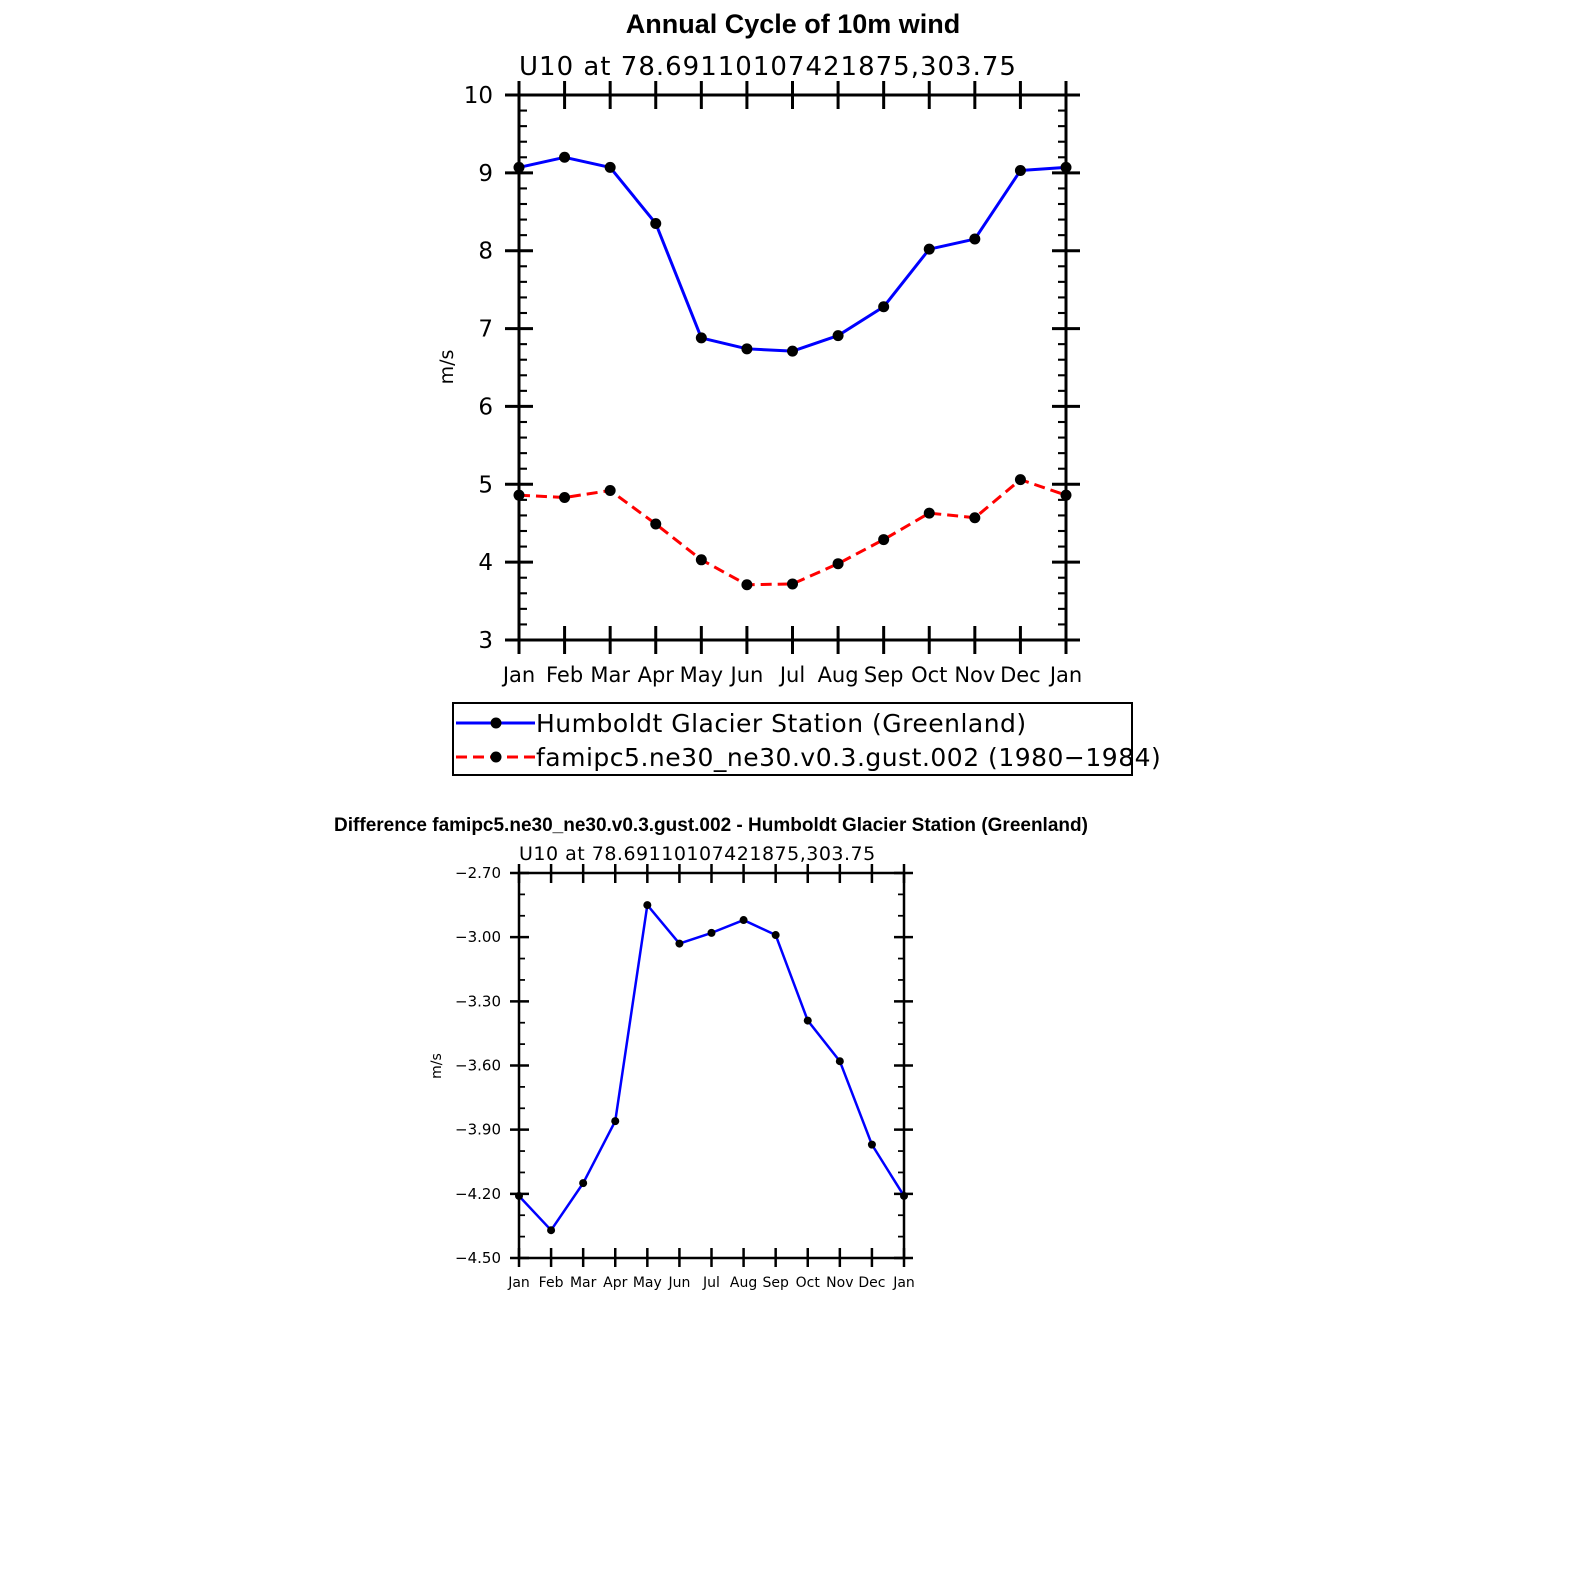  Describe the element at coordinates (781, 723) in the screenshot. I see `legend-label-station: Humboldt Glacier Station (Greenland)` at that location.